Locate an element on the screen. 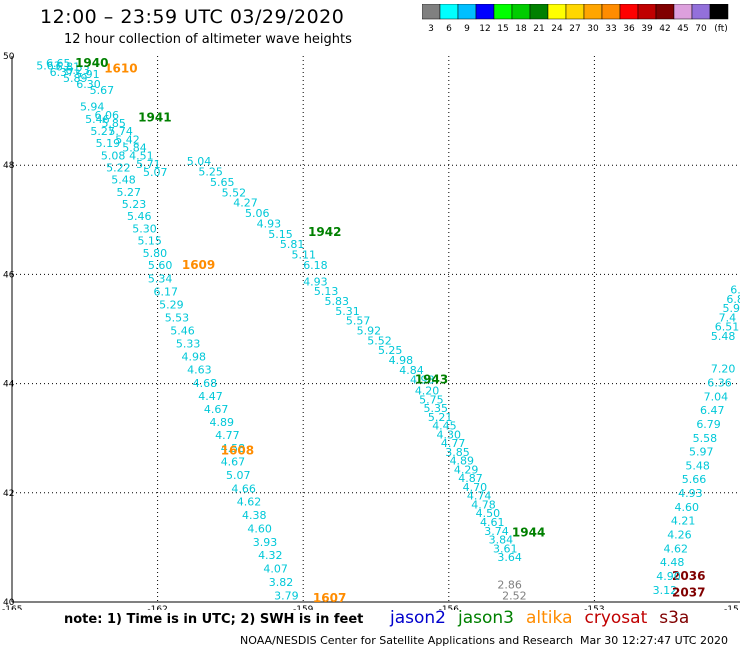 This screenshot has height=650, width=740. wave-height-value: 5.22 is located at coordinates (118, 168).